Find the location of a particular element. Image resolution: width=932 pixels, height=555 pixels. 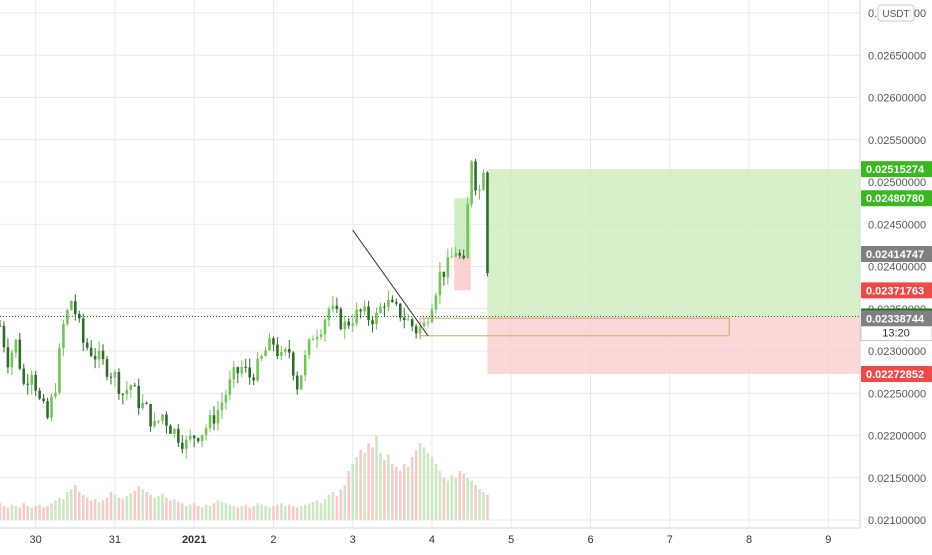

price-badge-label: 0.02338744 is located at coordinates (895, 319).